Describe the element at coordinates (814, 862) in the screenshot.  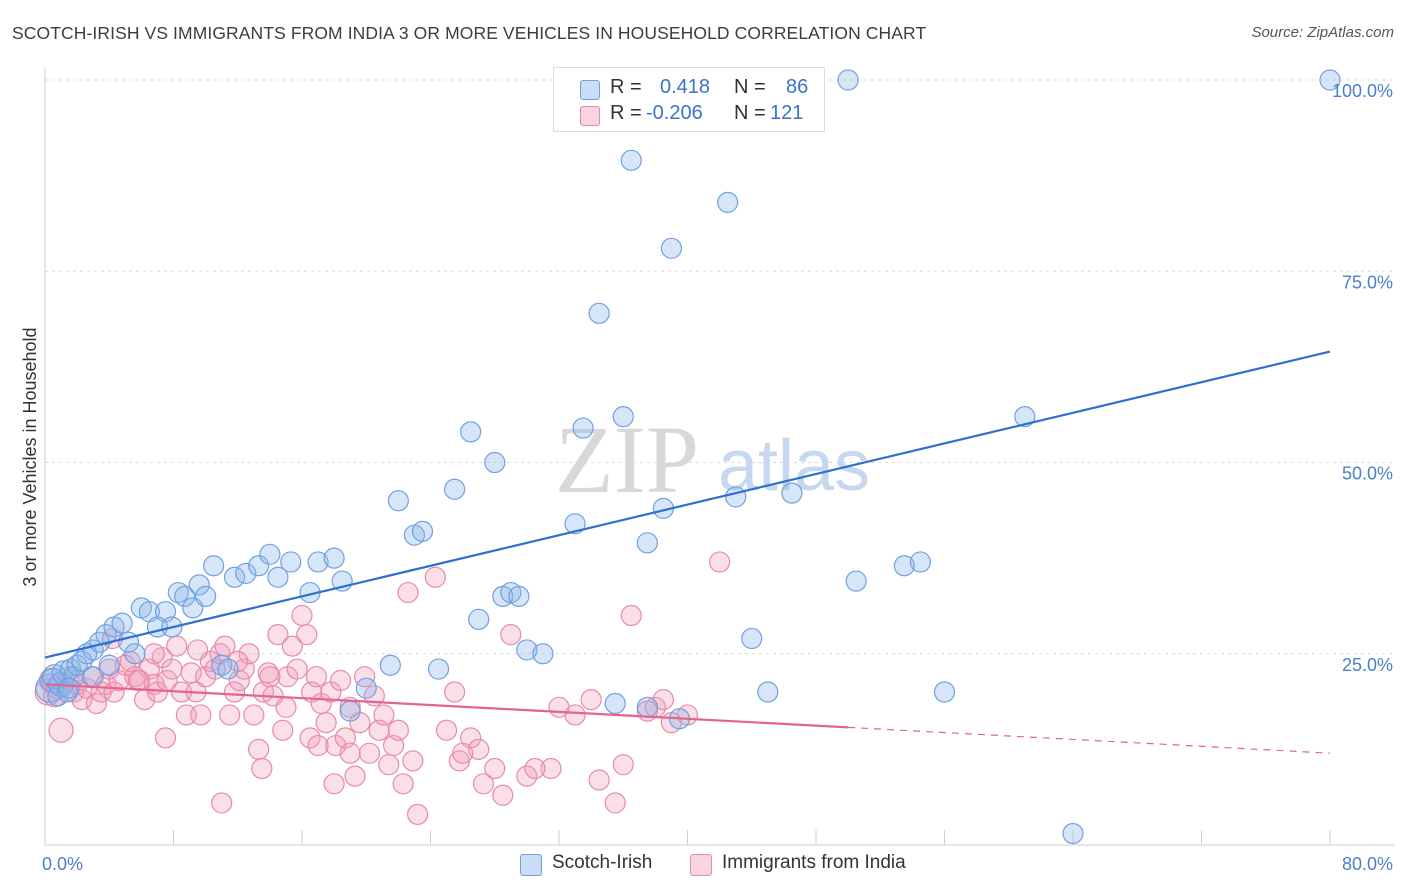
I see `legend-label: Immigrants from India` at that location.